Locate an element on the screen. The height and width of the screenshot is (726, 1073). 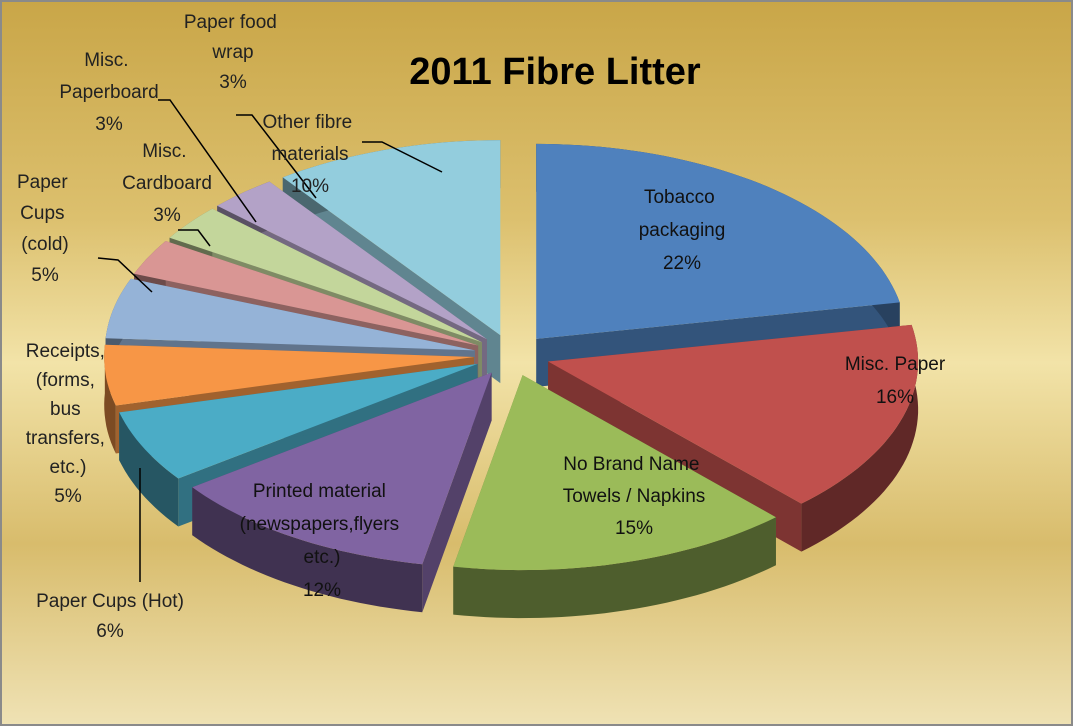
category-label: Misc. Paper is located at coordinates (895, 364).